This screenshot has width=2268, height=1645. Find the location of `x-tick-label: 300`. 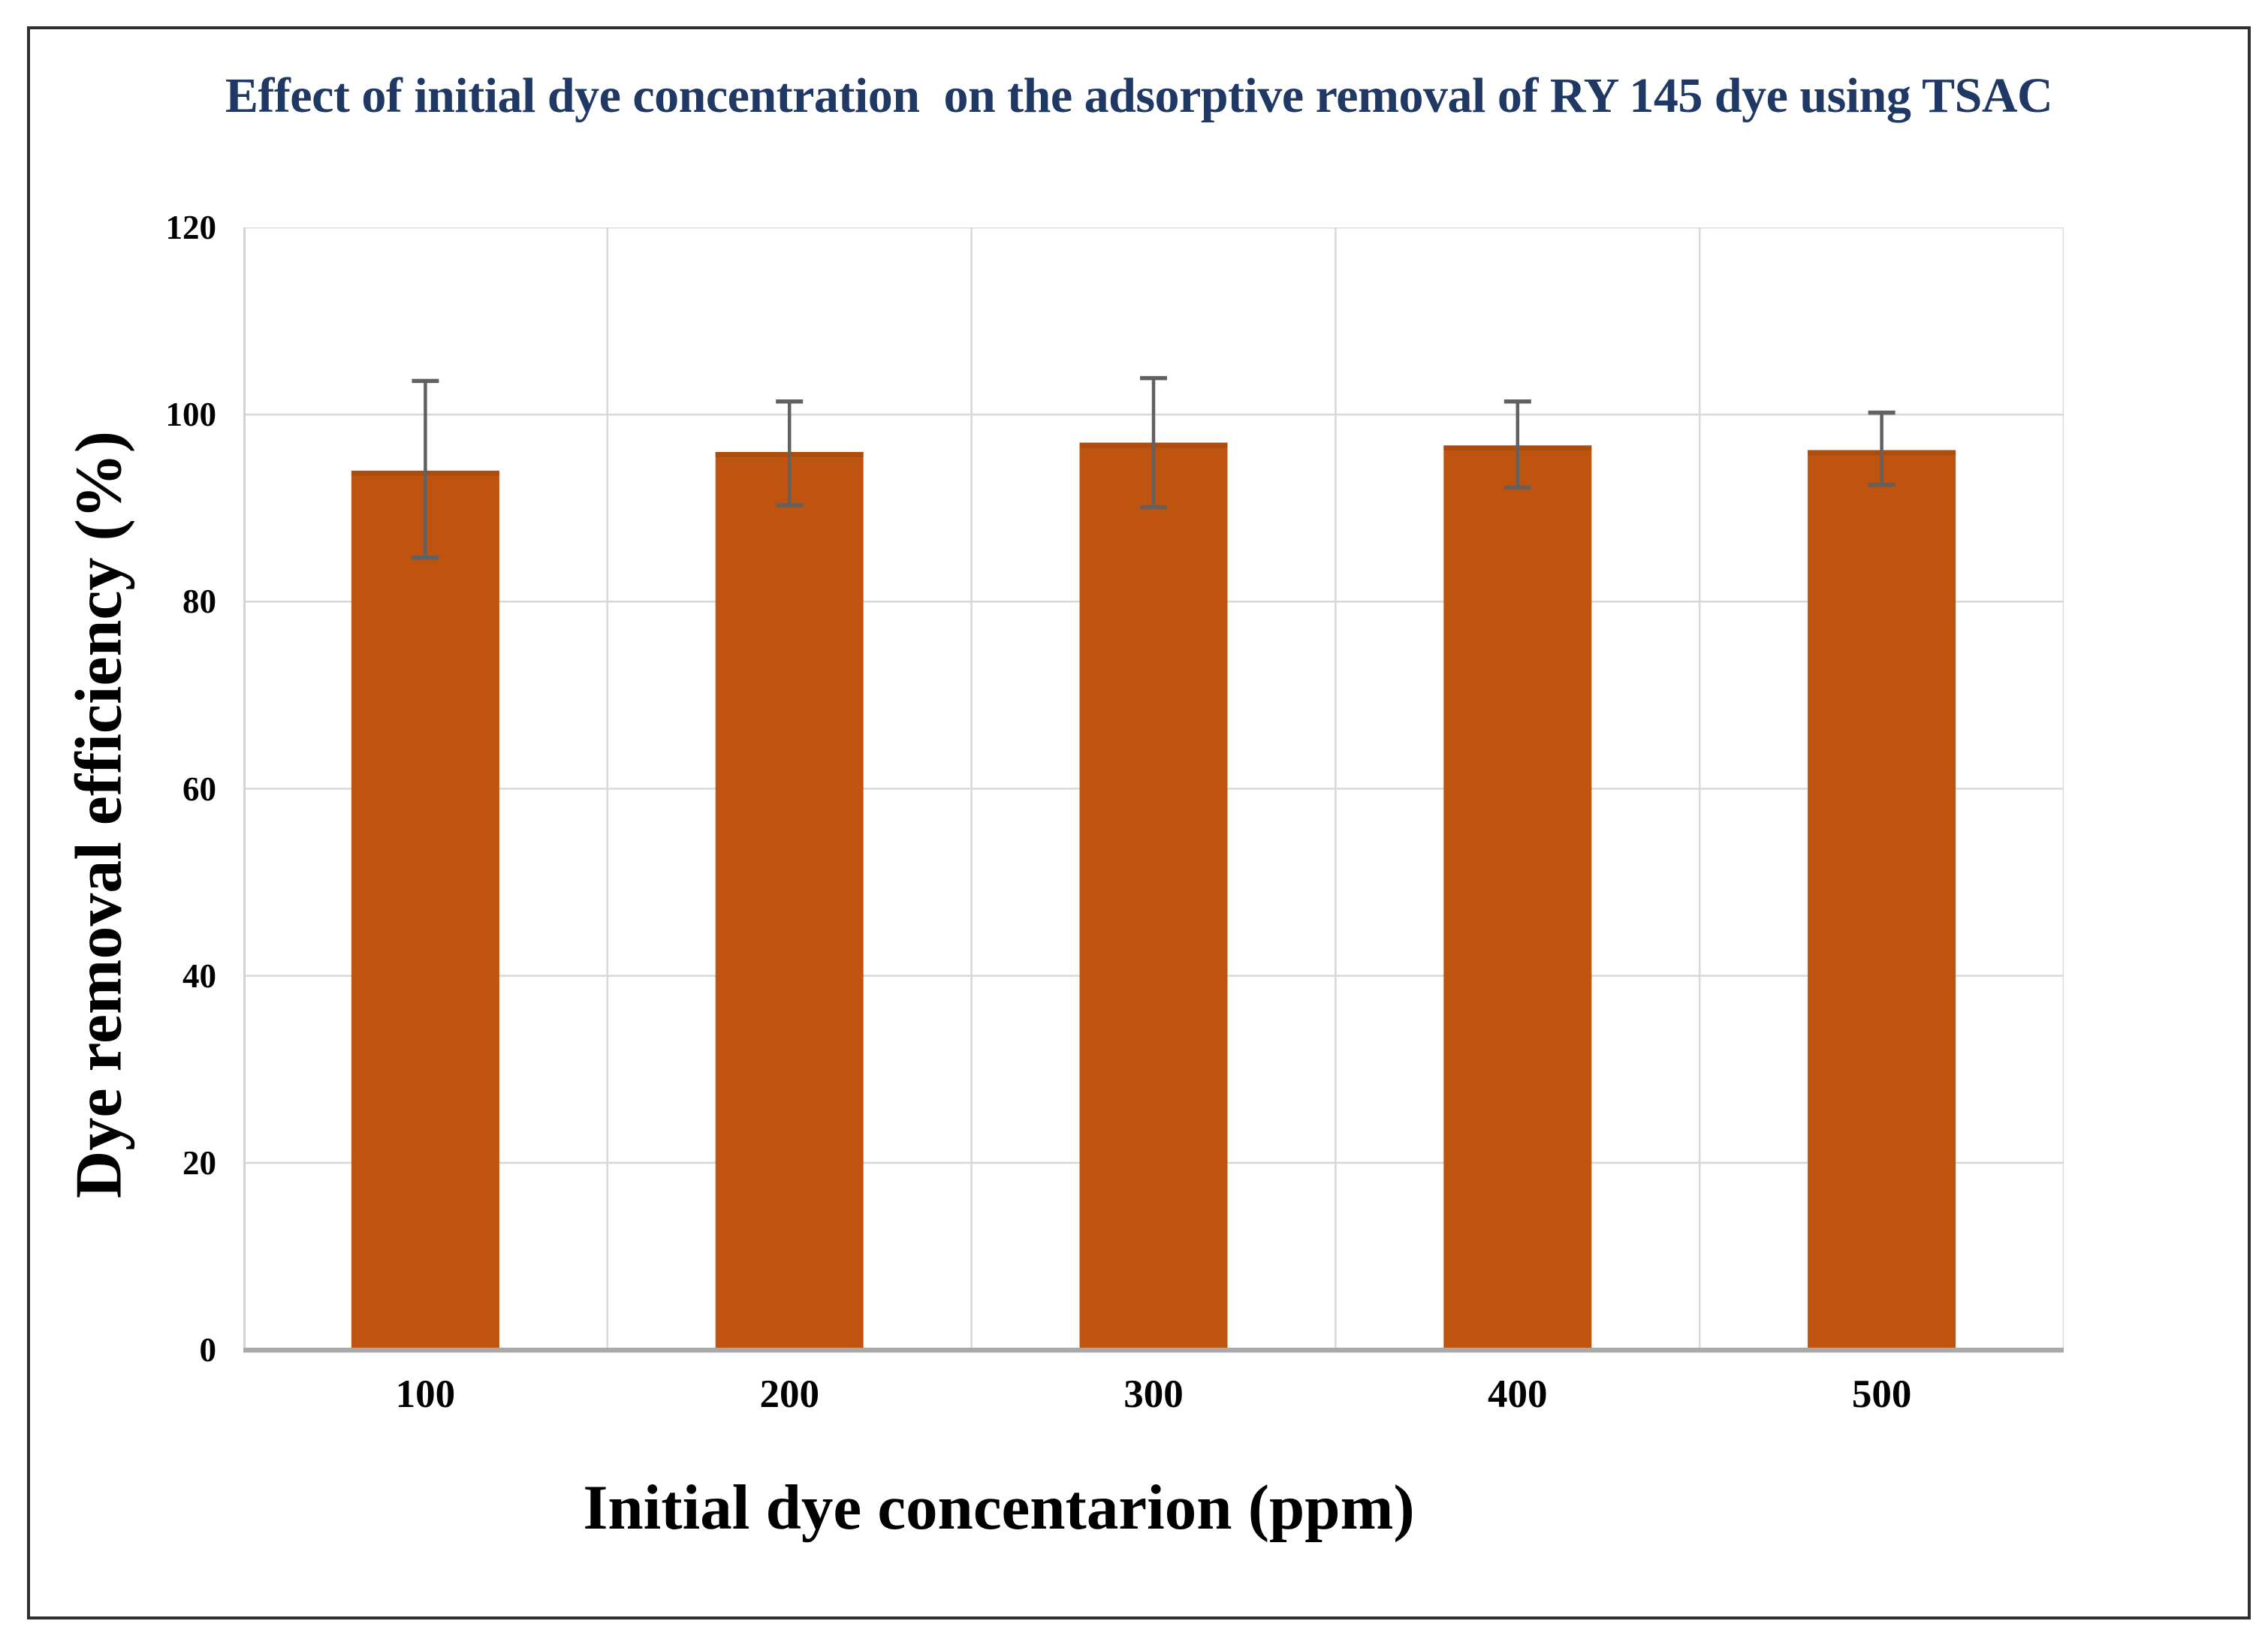

x-tick-label: 300 is located at coordinates (1153, 1394).